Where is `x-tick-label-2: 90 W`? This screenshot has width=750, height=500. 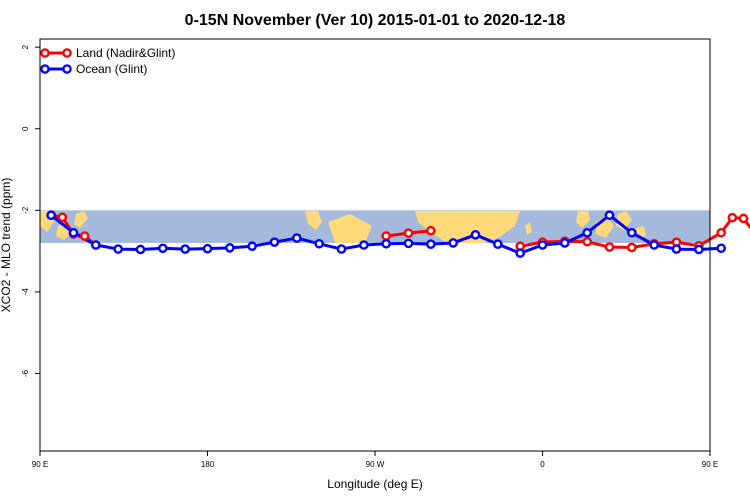 x-tick-label-2: 90 W is located at coordinates (375, 464).